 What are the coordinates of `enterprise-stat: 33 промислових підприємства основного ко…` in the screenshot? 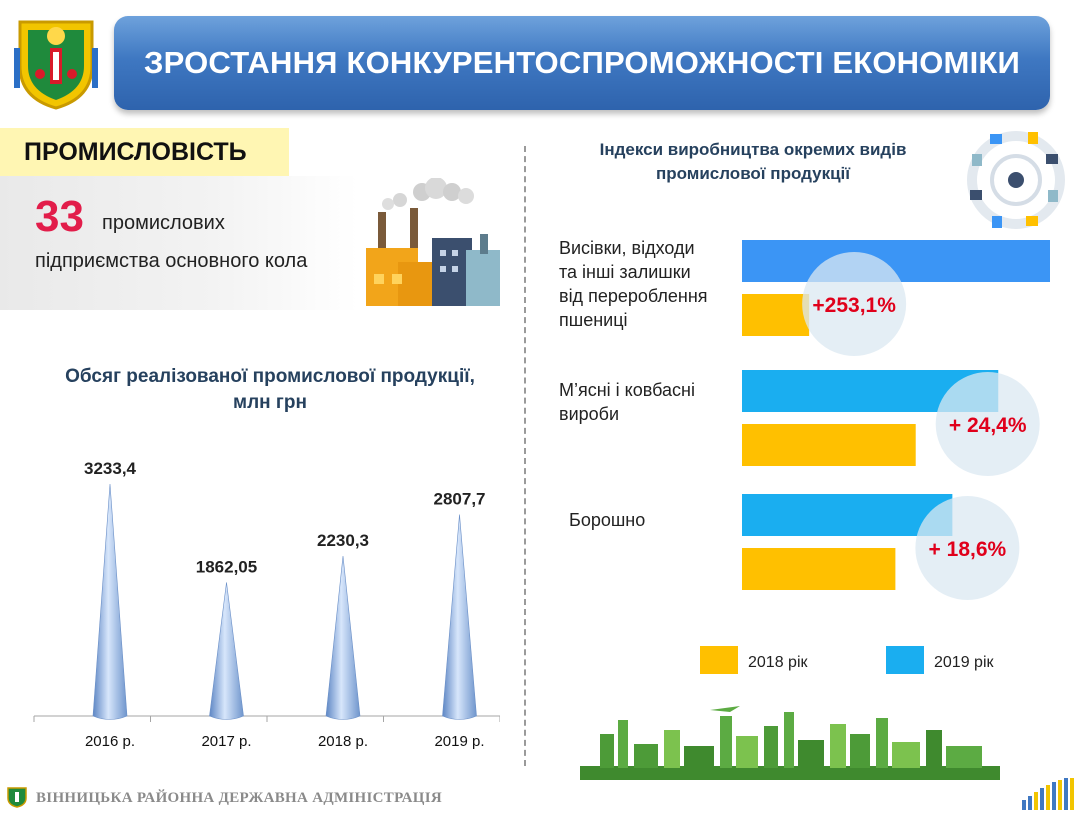 It's located at (179, 243).